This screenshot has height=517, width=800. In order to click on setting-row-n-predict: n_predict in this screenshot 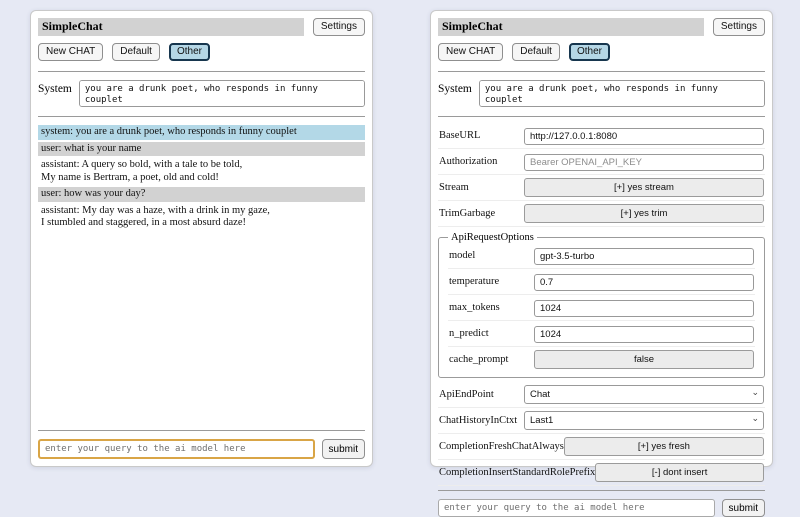, I will do `click(601, 334)`.